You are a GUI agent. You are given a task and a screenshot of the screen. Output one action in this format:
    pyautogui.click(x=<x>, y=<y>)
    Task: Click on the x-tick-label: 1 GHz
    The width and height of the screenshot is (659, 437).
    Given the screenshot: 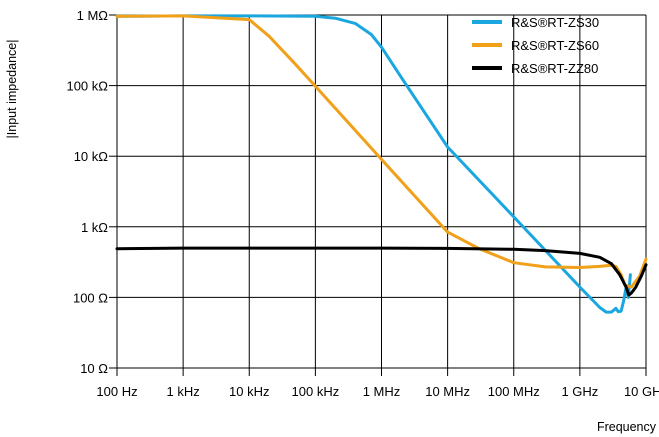 What is the action you would take?
    pyautogui.click(x=579, y=391)
    